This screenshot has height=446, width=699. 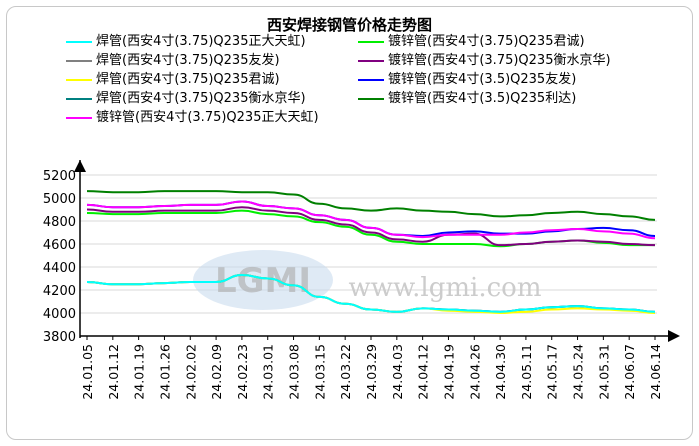 I want to click on legend-label: 镀锌管(西安4寸(3.5)Q235利达), so click(x=482, y=98).